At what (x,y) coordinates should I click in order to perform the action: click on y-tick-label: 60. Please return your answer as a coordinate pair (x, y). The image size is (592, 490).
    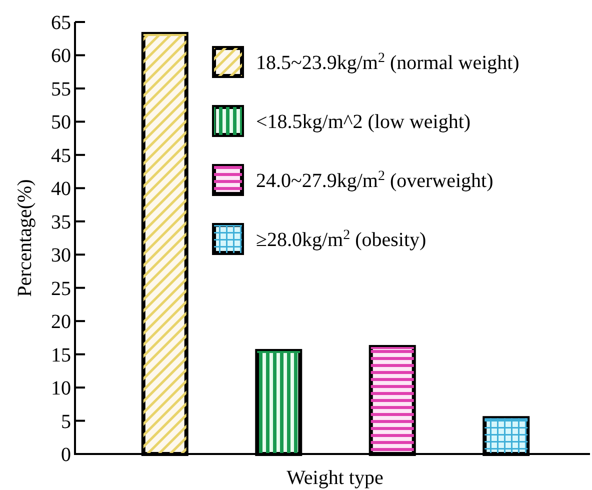
    Looking at the image, I should click on (61, 56).